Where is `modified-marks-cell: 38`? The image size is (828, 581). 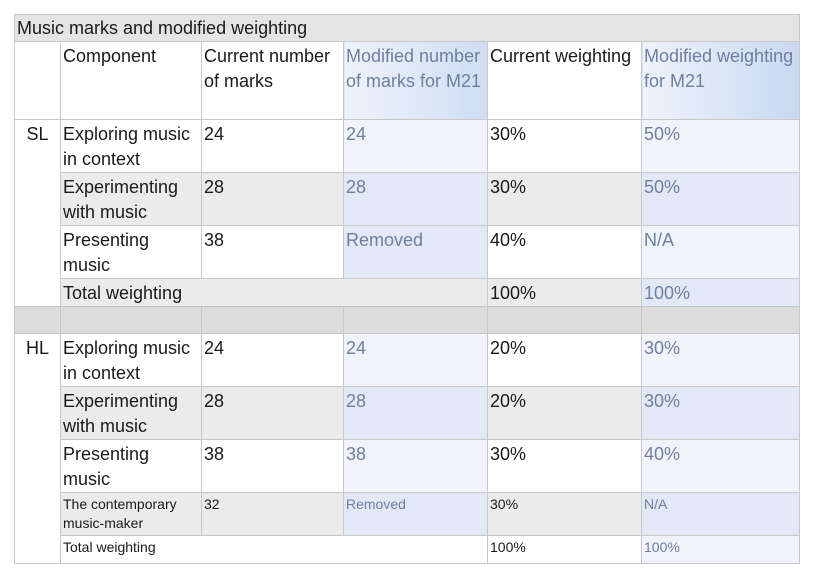
modified-marks-cell: 38 is located at coordinates (415, 466).